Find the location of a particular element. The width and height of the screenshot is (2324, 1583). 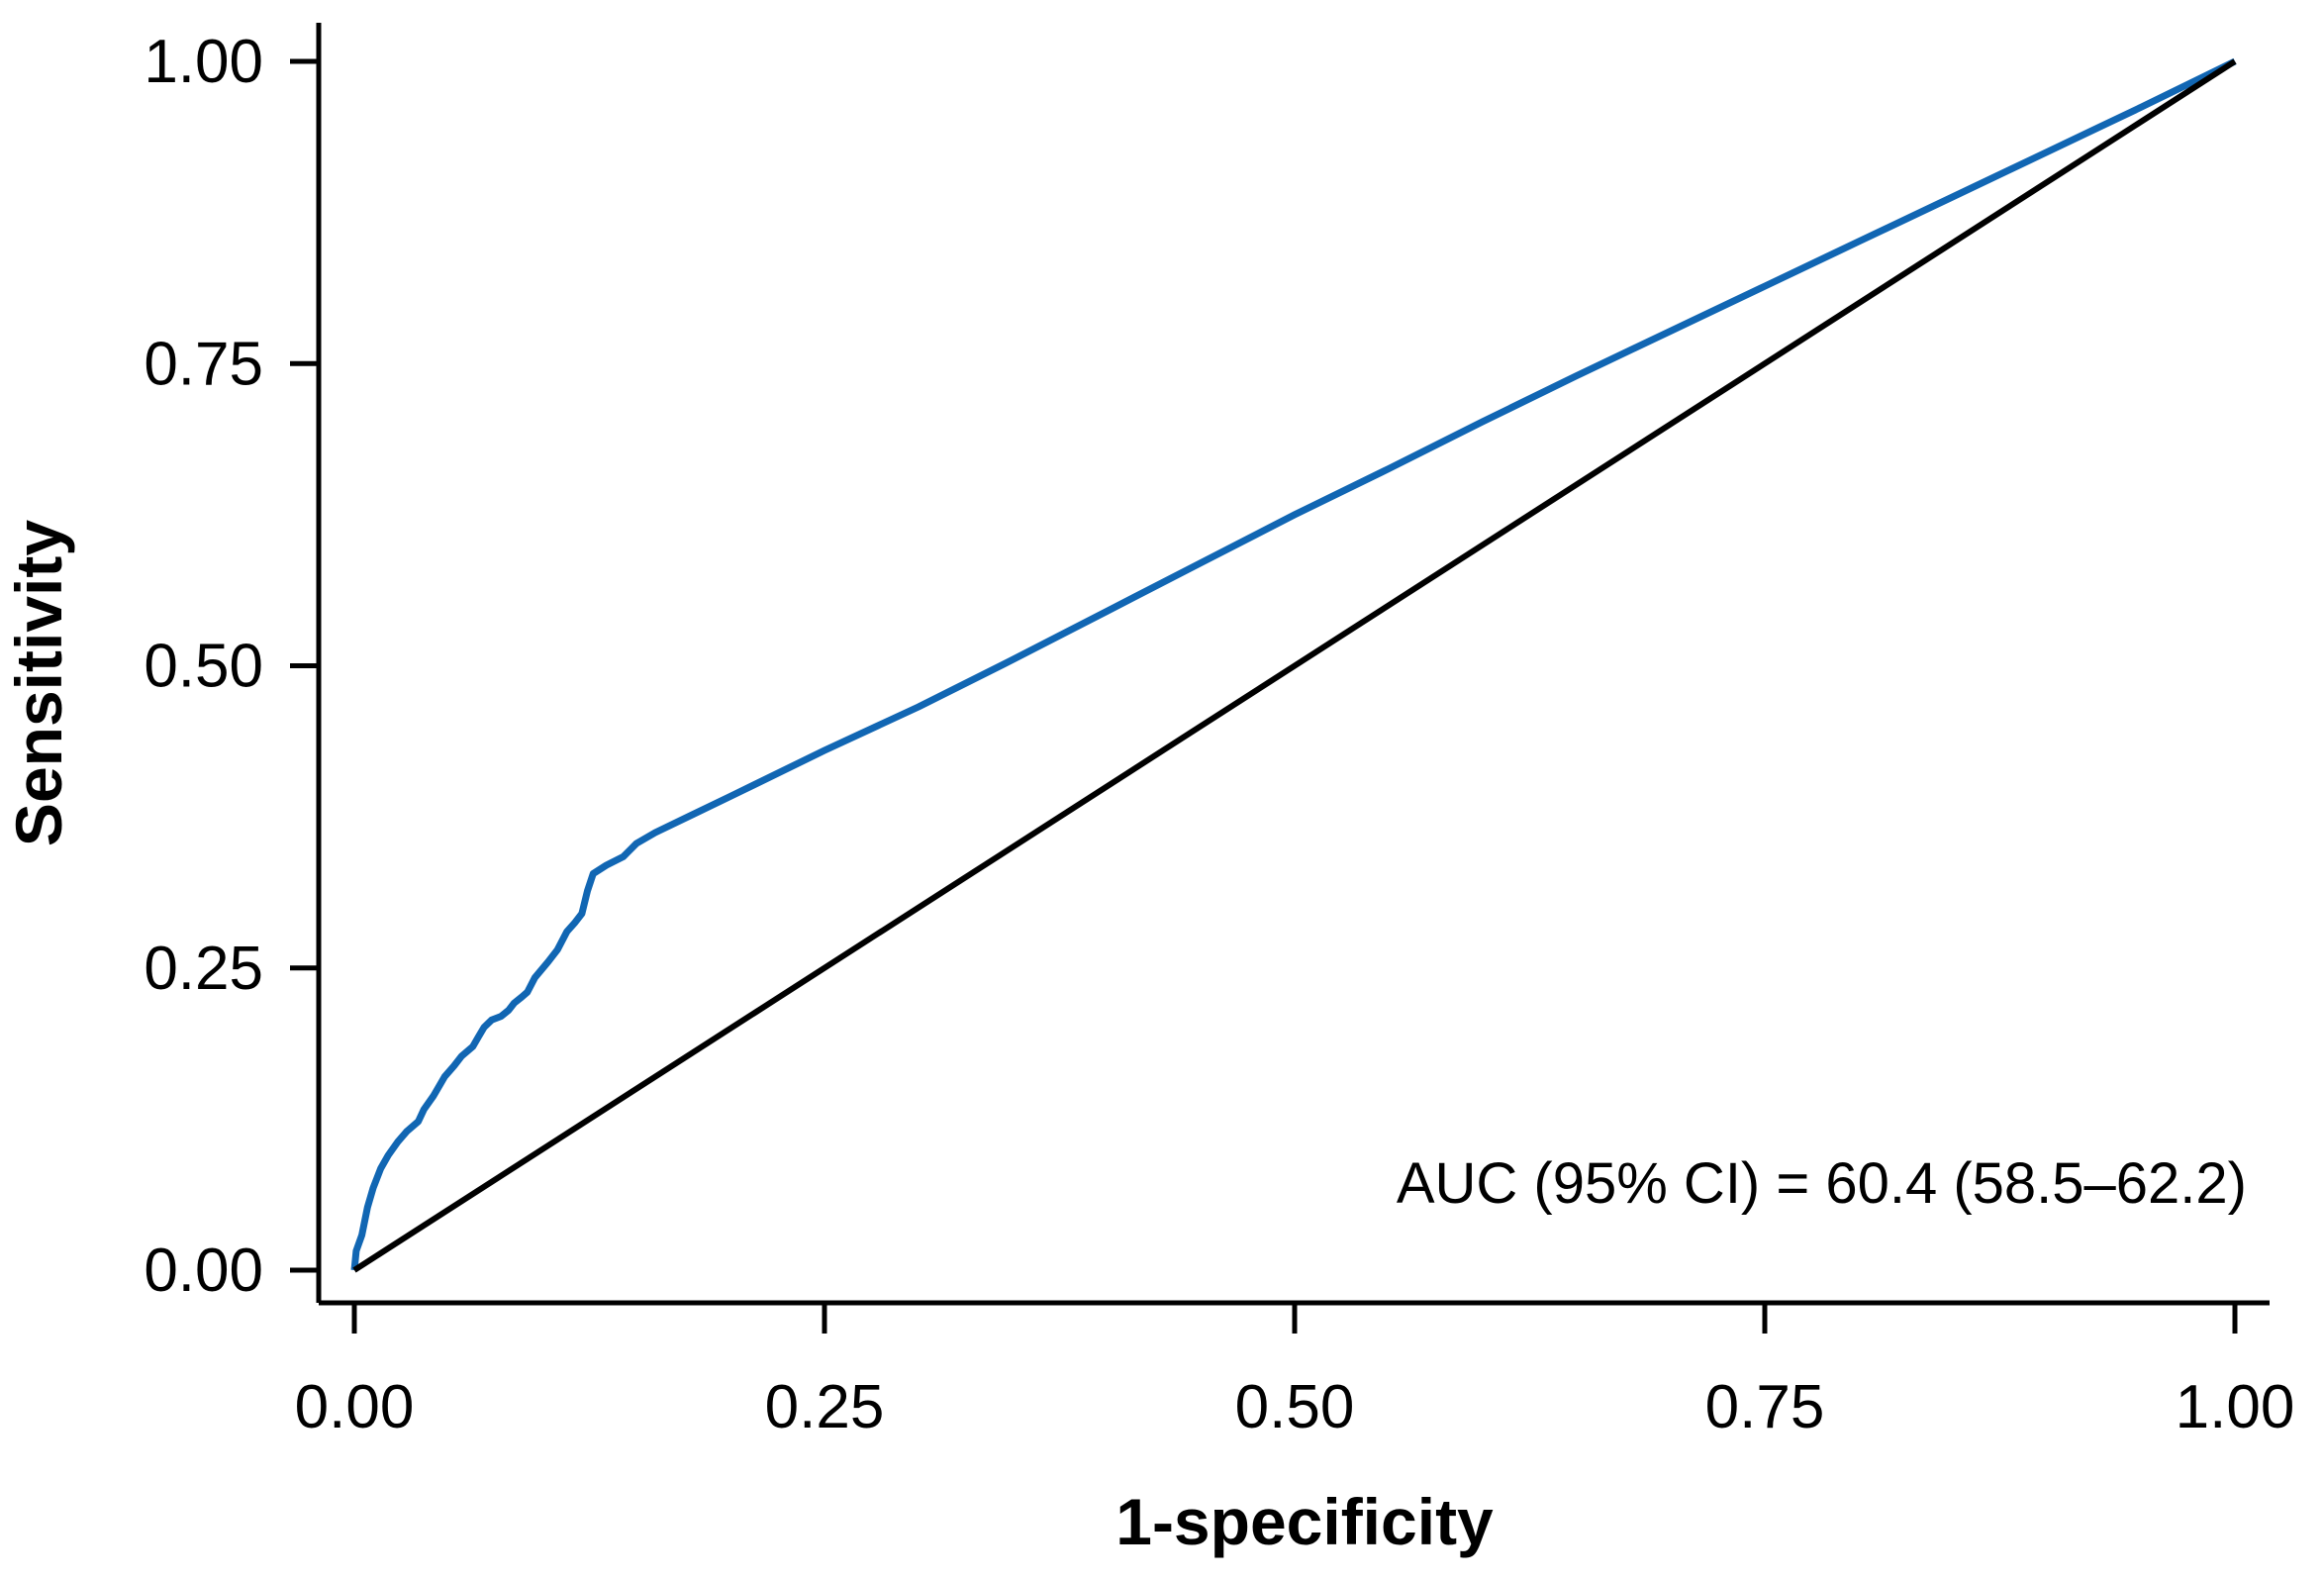

y-tick-label: 1.00 is located at coordinates (204, 62).